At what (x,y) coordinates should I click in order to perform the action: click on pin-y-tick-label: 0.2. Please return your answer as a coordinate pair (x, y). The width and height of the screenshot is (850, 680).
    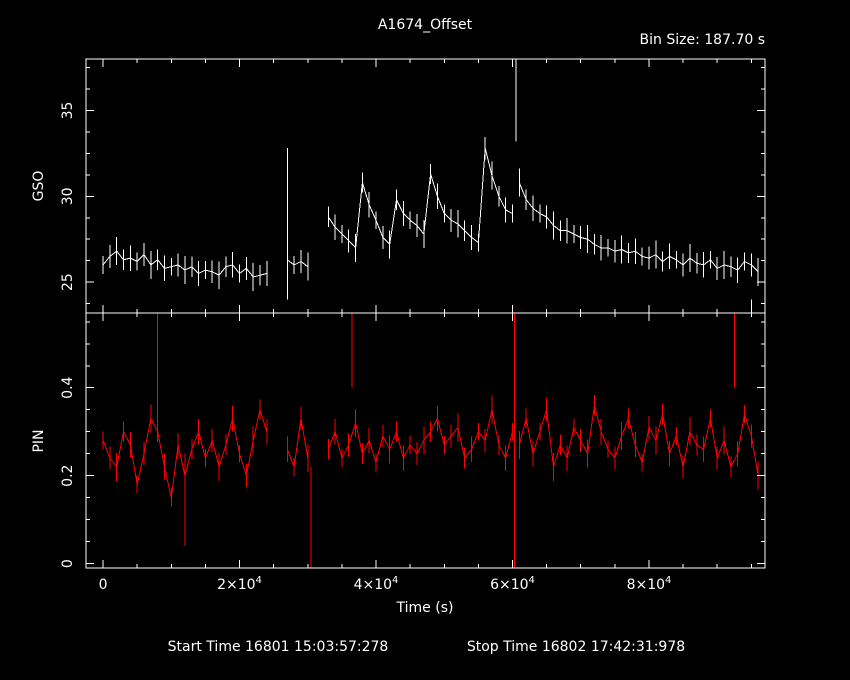
    Looking at the image, I should click on (68, 476).